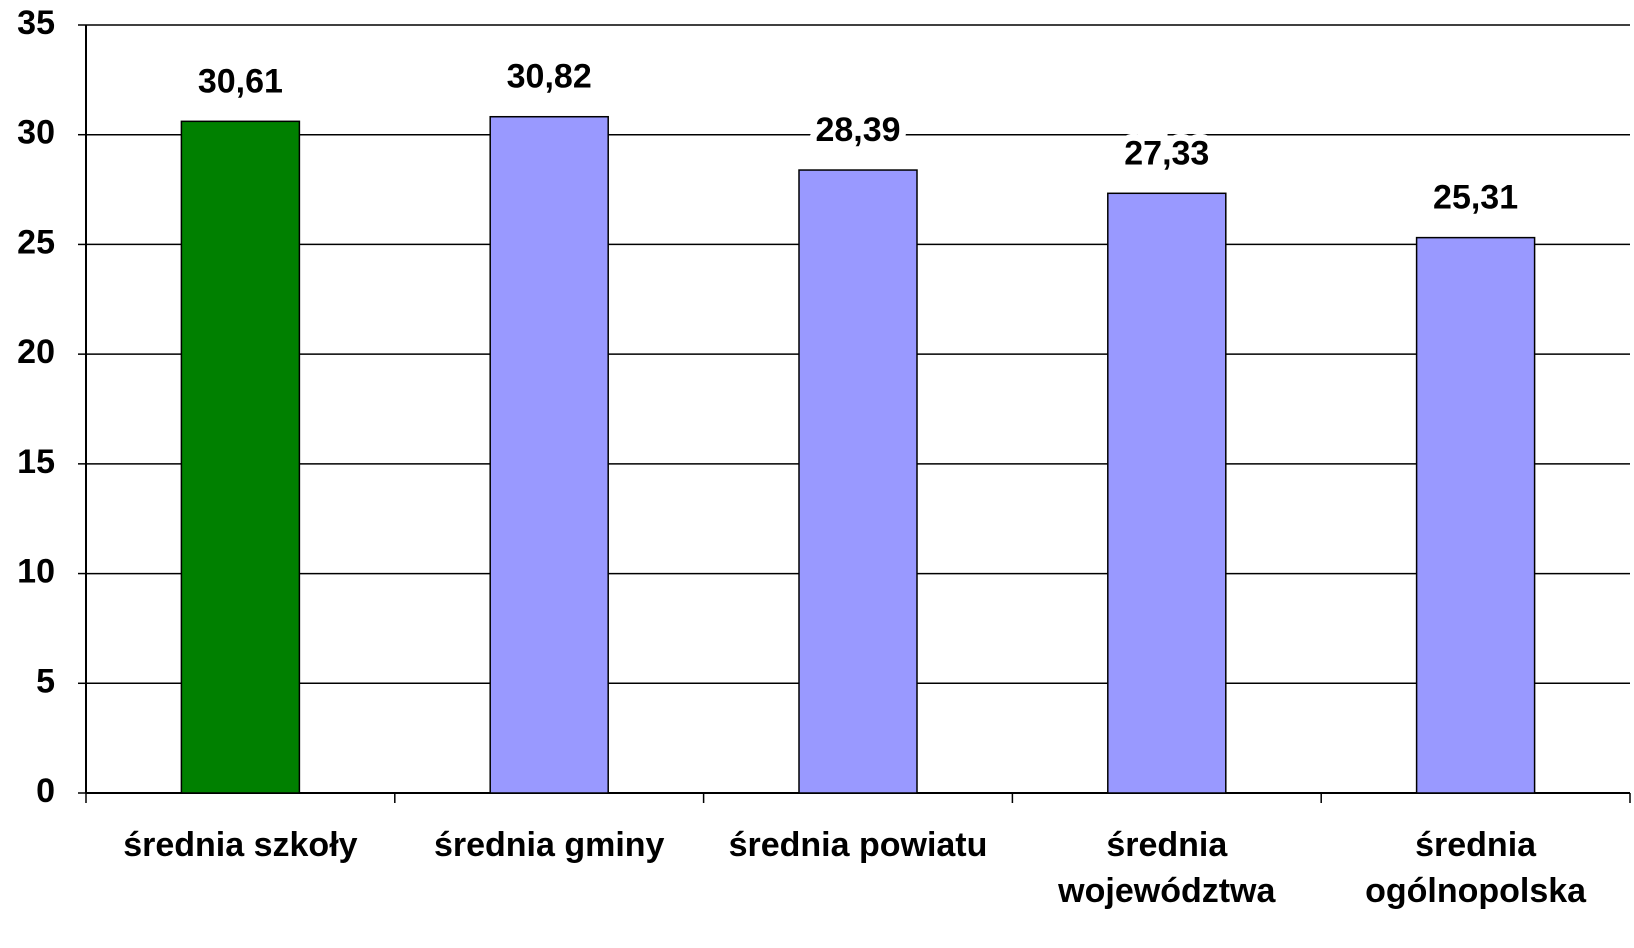 The width and height of the screenshot is (1634, 948). Describe the element at coordinates (36, 462) in the screenshot. I see `y-tick-label: 15` at that location.